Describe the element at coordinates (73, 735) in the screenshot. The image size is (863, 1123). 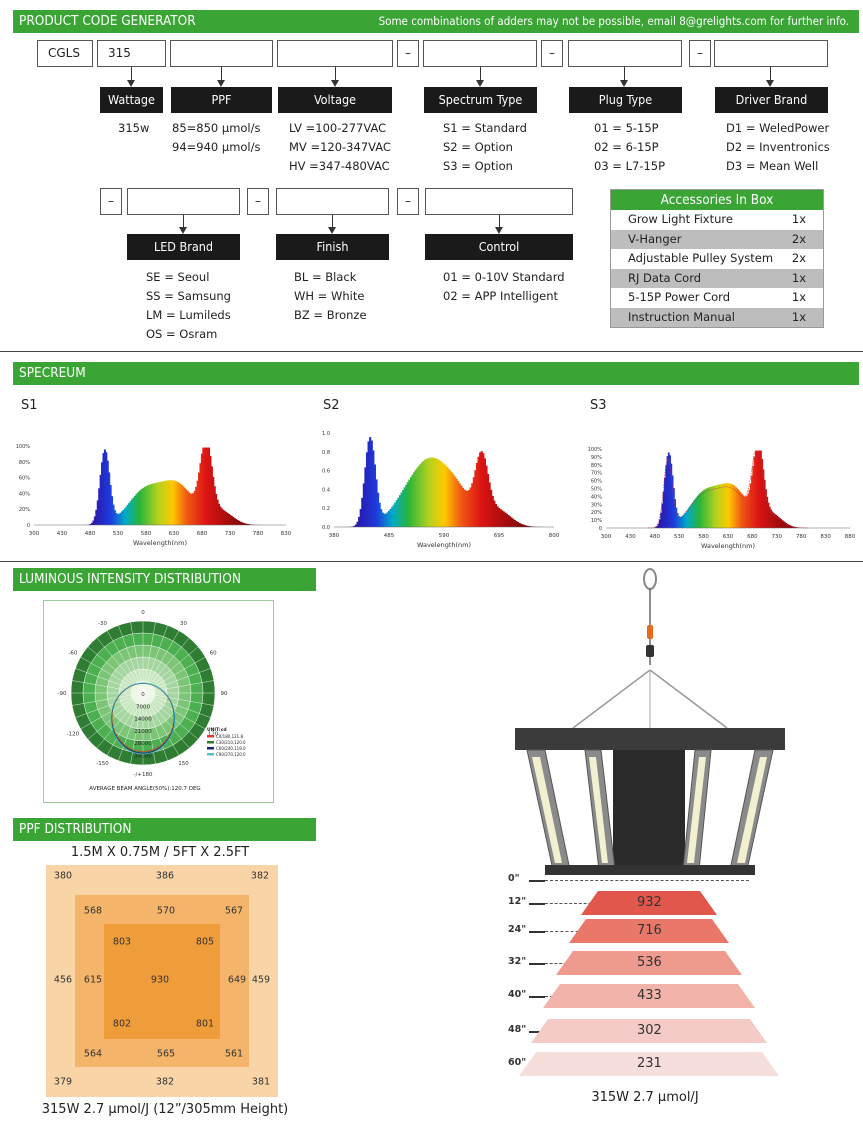
I see `polar-angle-label: -120` at that location.